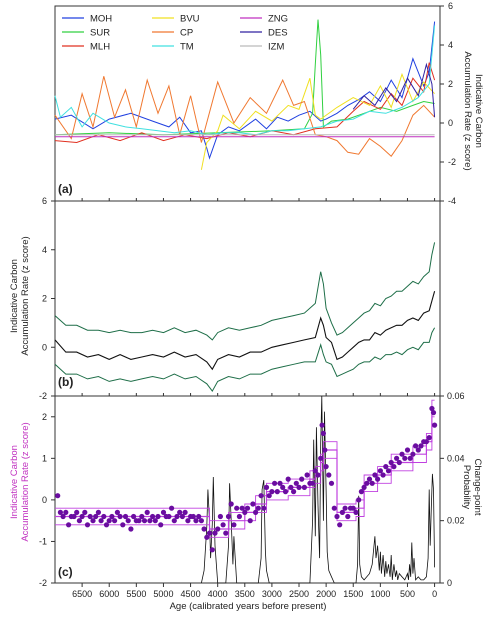  I want to click on panel-c-y2label-line-2: Probability, so click(466, 487).